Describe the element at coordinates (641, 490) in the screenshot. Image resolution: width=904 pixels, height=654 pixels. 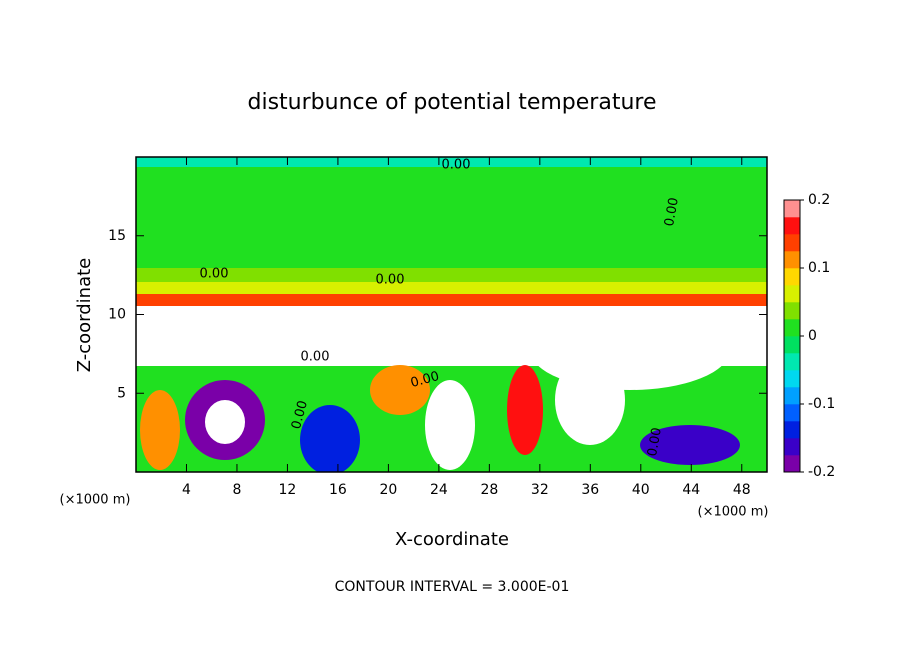
I see `x-tick-label: 40` at that location.